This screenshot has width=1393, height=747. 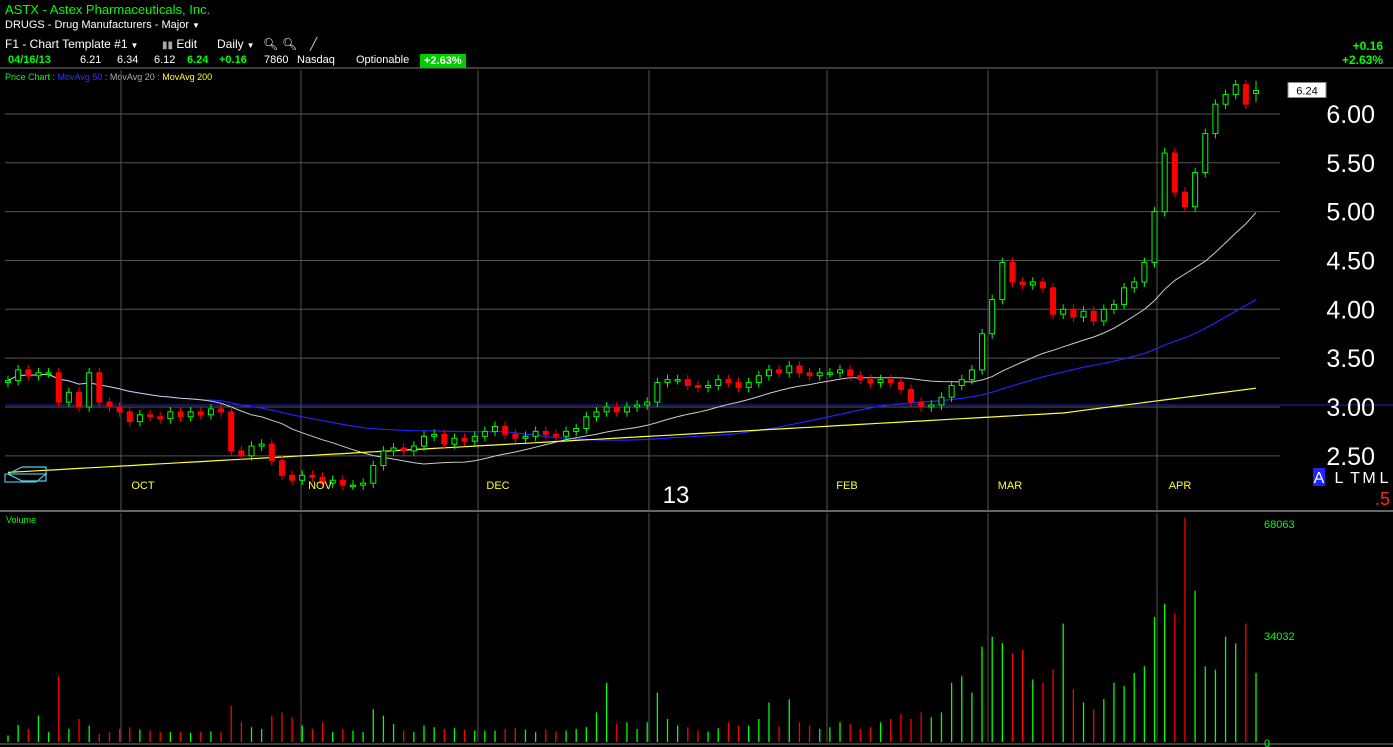 What do you see at coordinates (1355, 478) in the screenshot?
I see `scale-button: T` at bounding box center [1355, 478].